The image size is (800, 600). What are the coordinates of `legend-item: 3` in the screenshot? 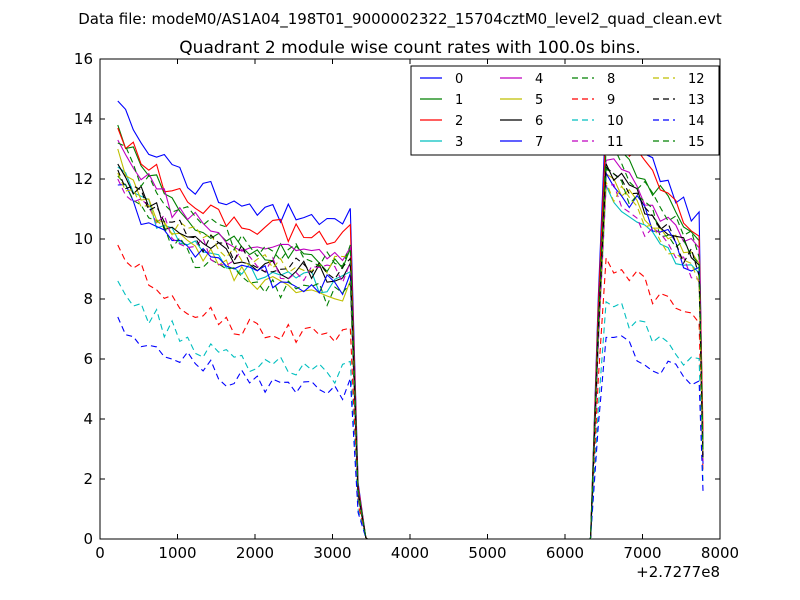 It's located at (441, 142).